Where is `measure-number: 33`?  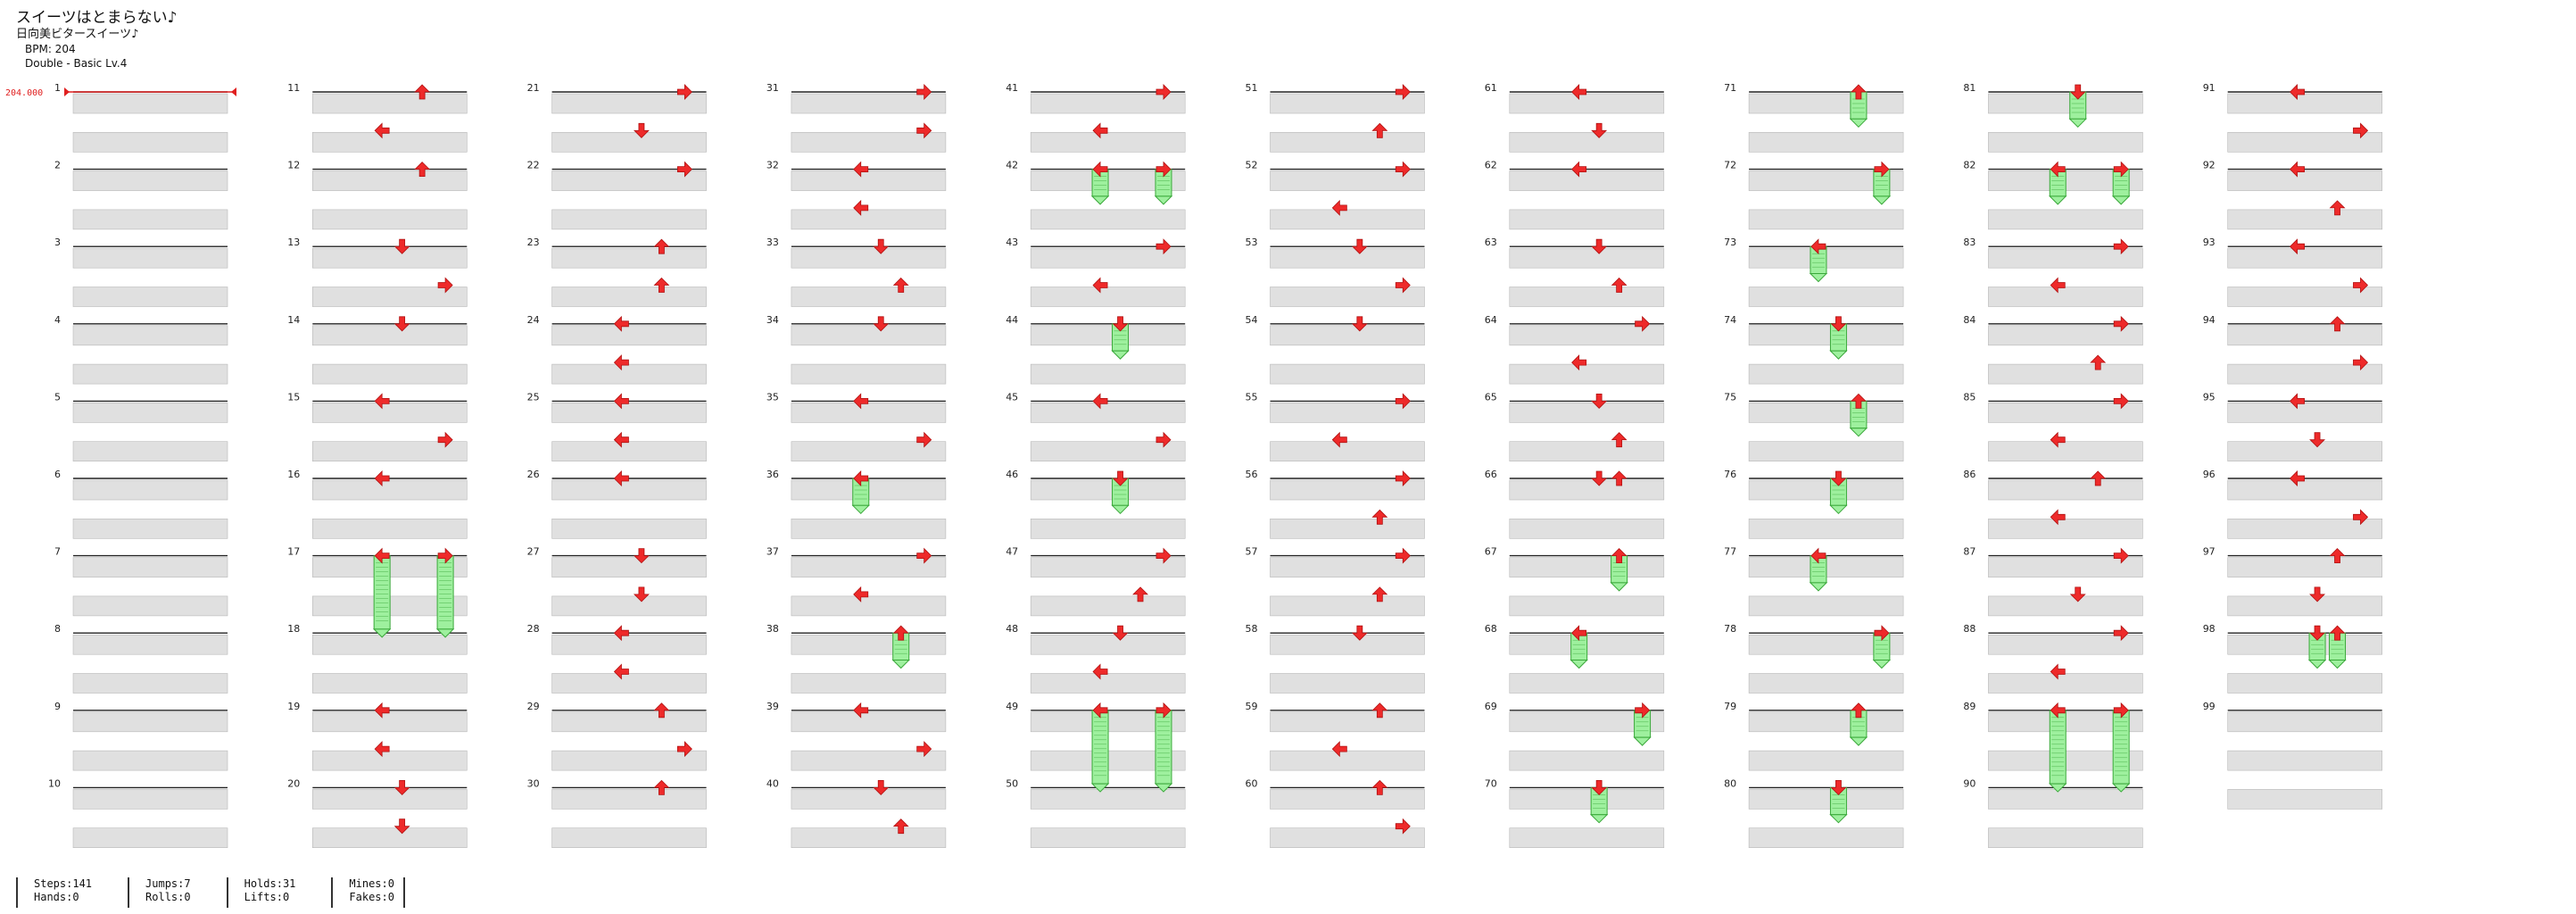
measure-number: 33 is located at coordinates (772, 242).